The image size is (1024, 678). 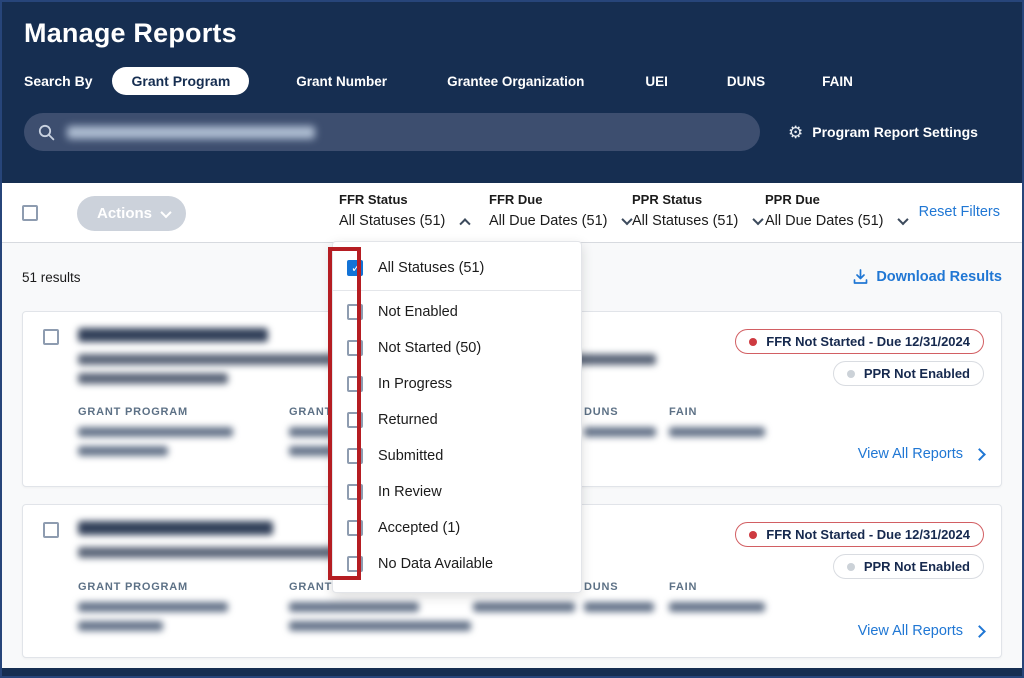 What do you see at coordinates (405, 211) in the screenshot?
I see `filter-ffr-status: FFR Status All Statuses (51)` at bounding box center [405, 211].